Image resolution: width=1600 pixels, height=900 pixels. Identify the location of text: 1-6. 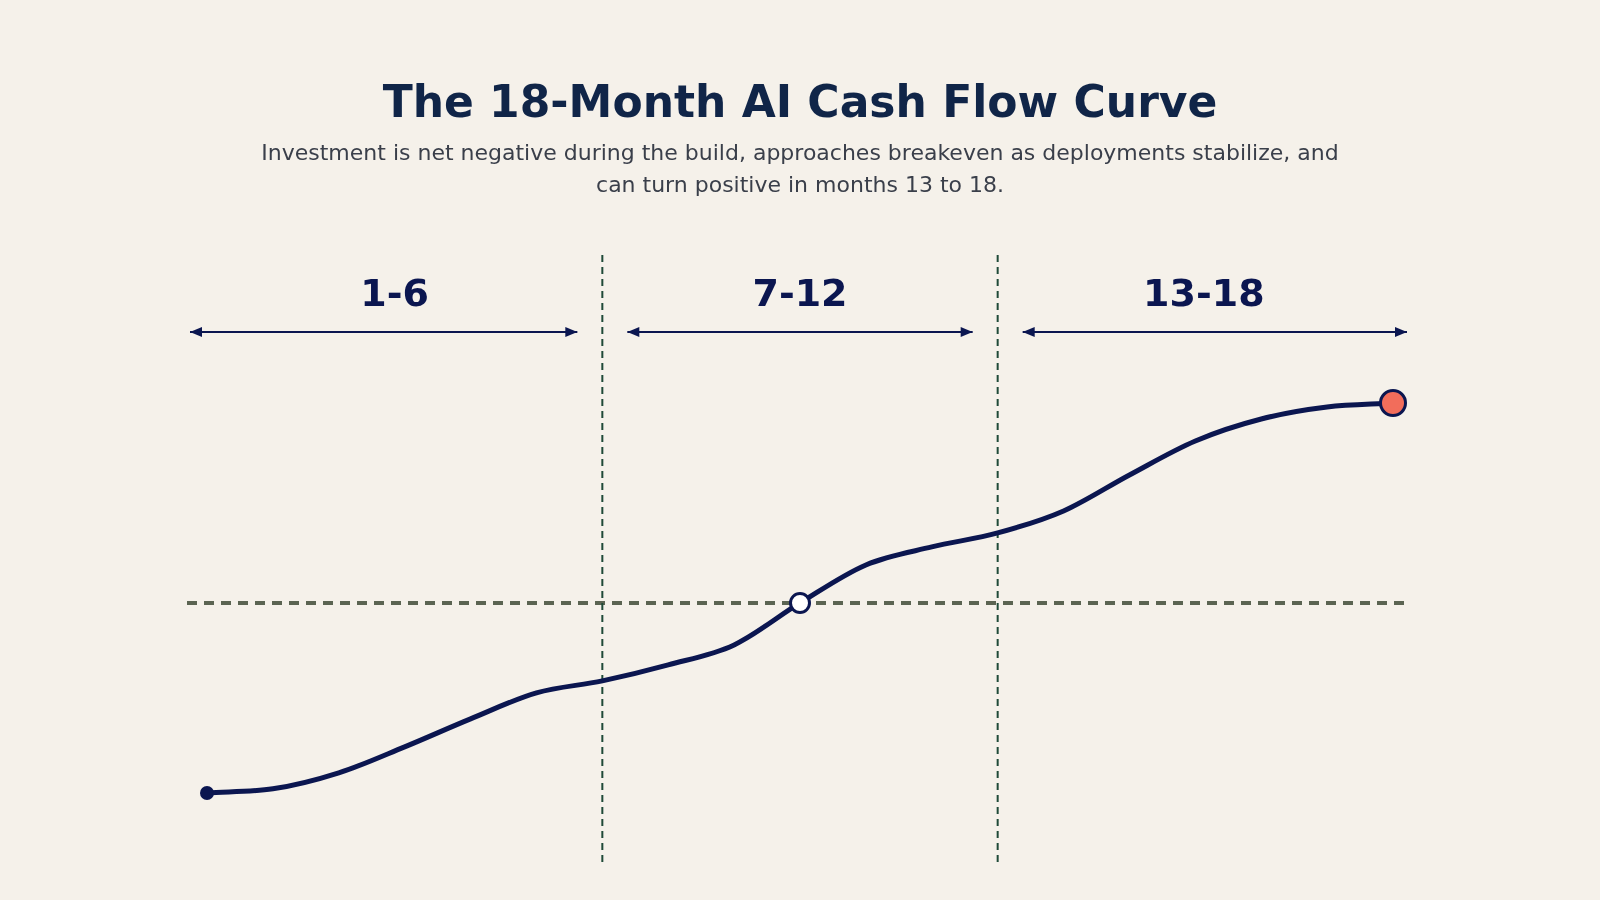
(394, 292).